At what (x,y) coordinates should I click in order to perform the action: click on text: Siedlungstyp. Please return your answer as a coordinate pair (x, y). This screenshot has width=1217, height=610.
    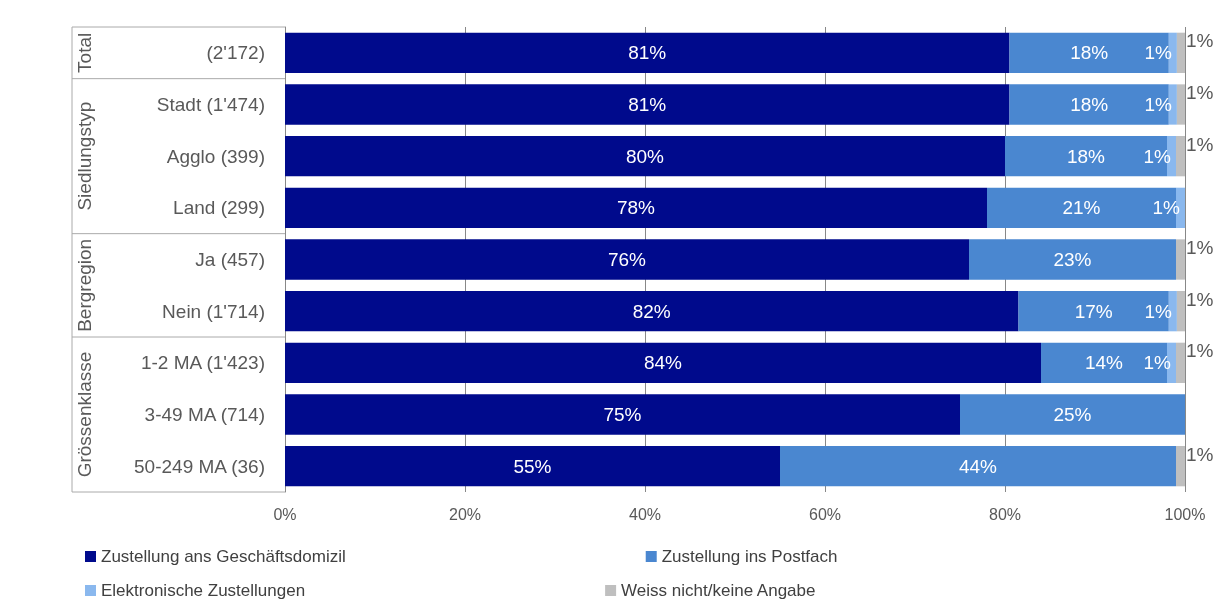
    Looking at the image, I should click on (84, 156).